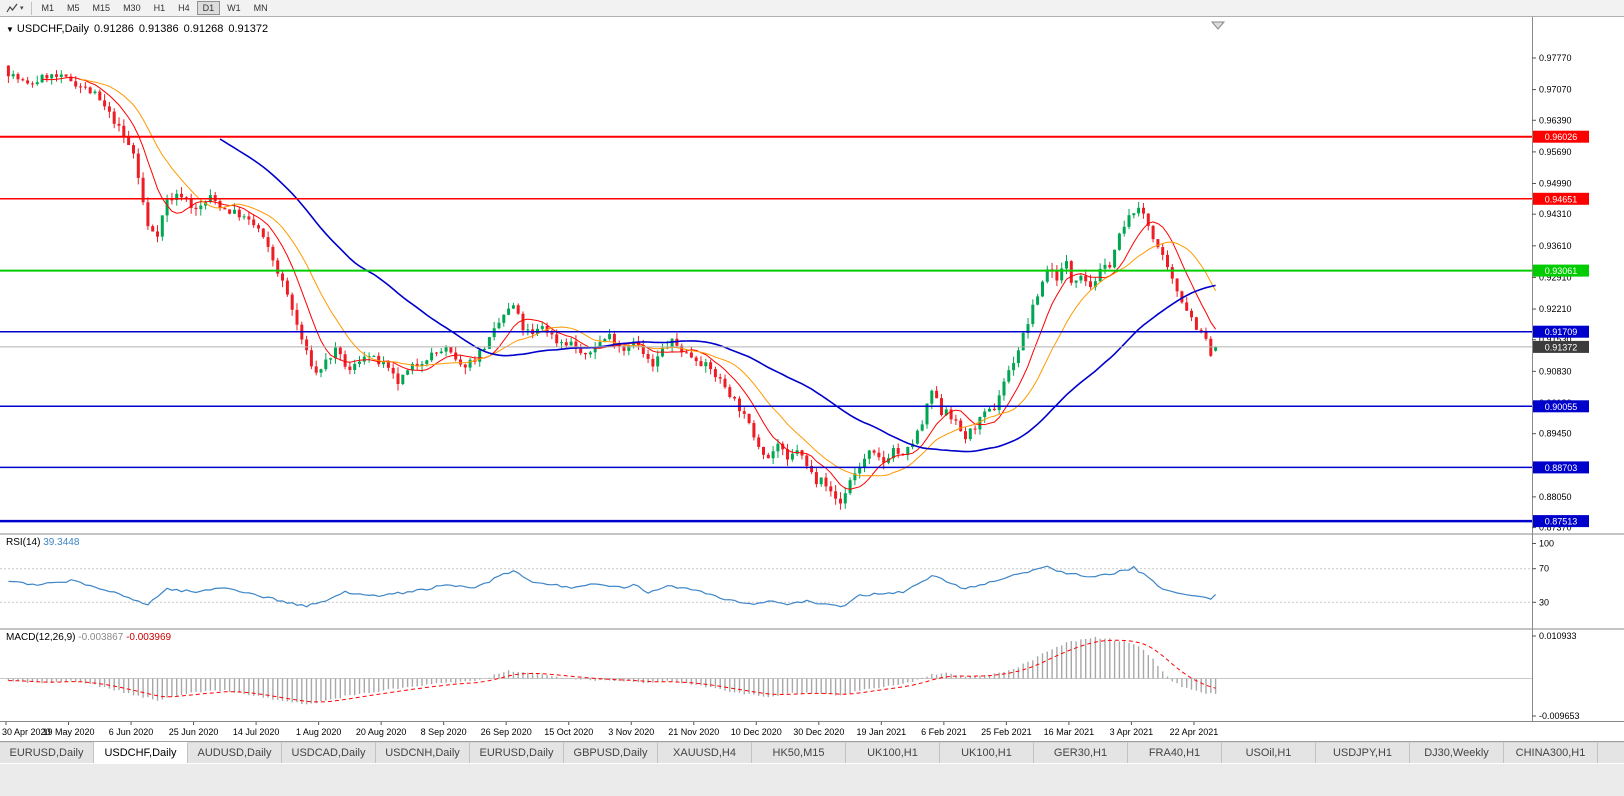 This screenshot has height=796, width=1624. I want to click on svg-text: 3 Nov 2020, so click(631, 732).